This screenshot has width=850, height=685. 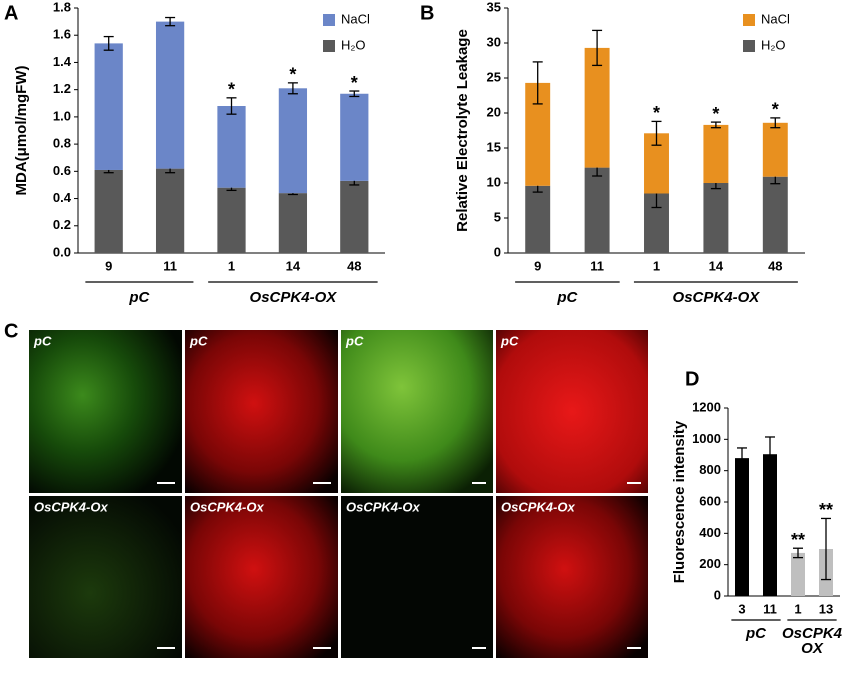 I want to click on y-tick-label: 800, so click(x=710, y=469).